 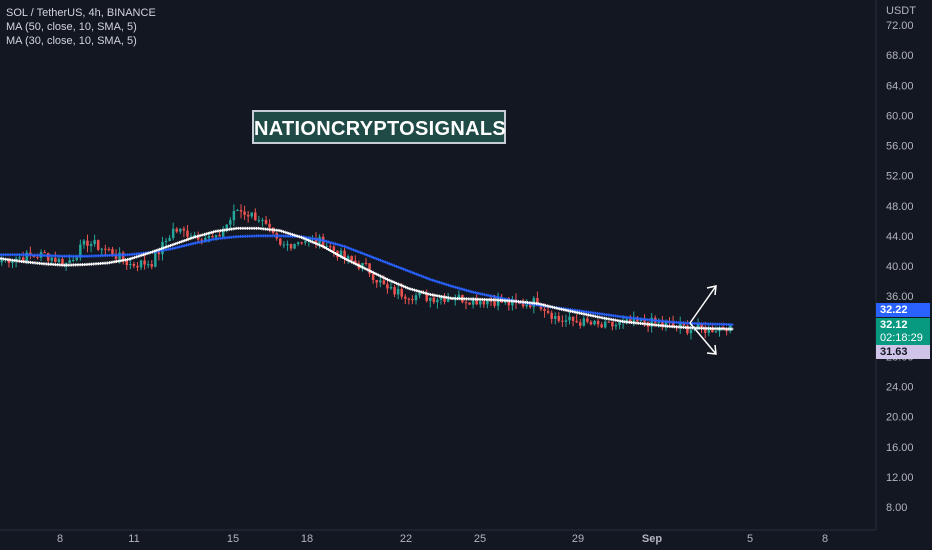 What do you see at coordinates (900, 86) in the screenshot?
I see `price-tick-2: 64.00` at bounding box center [900, 86].